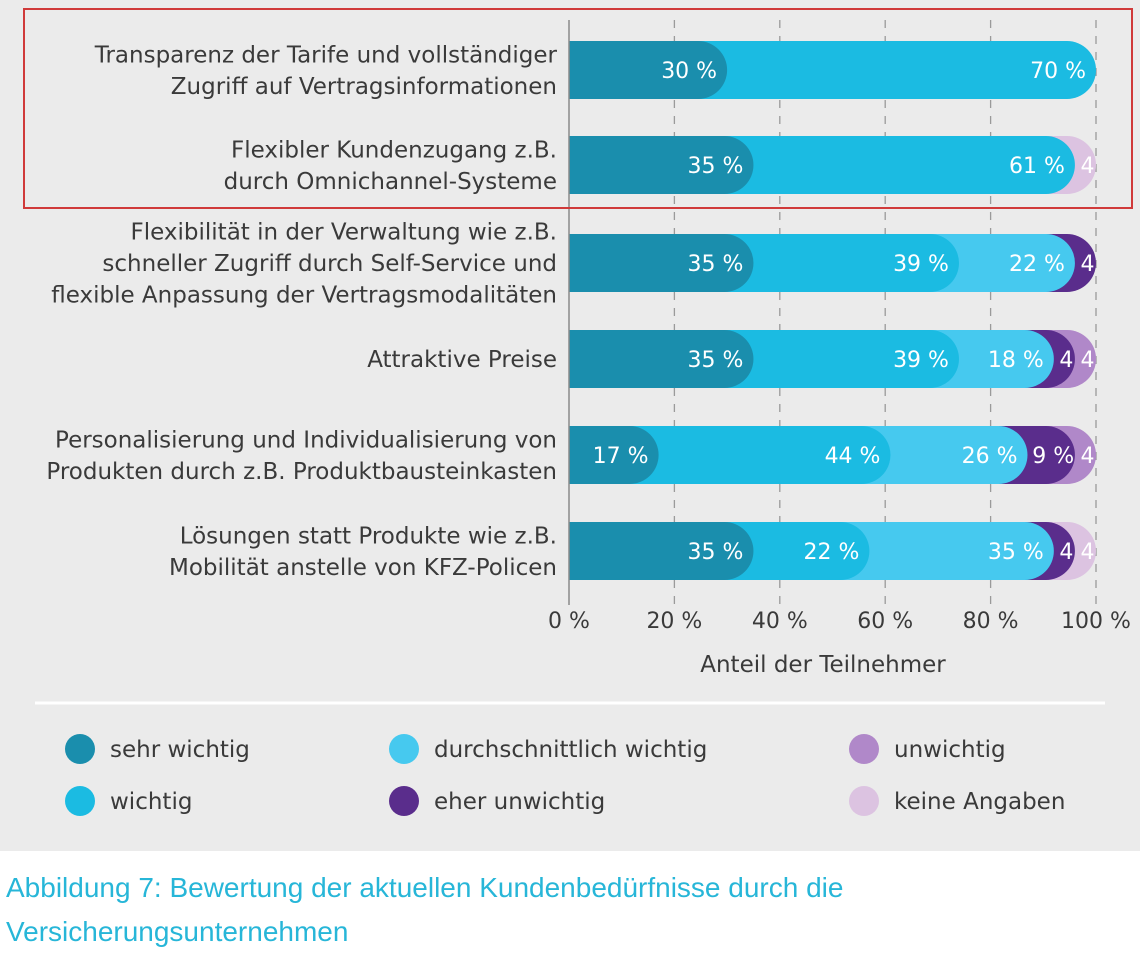  Describe the element at coordinates (950, 750) in the screenshot. I see `legend-label: unwichtig` at that location.